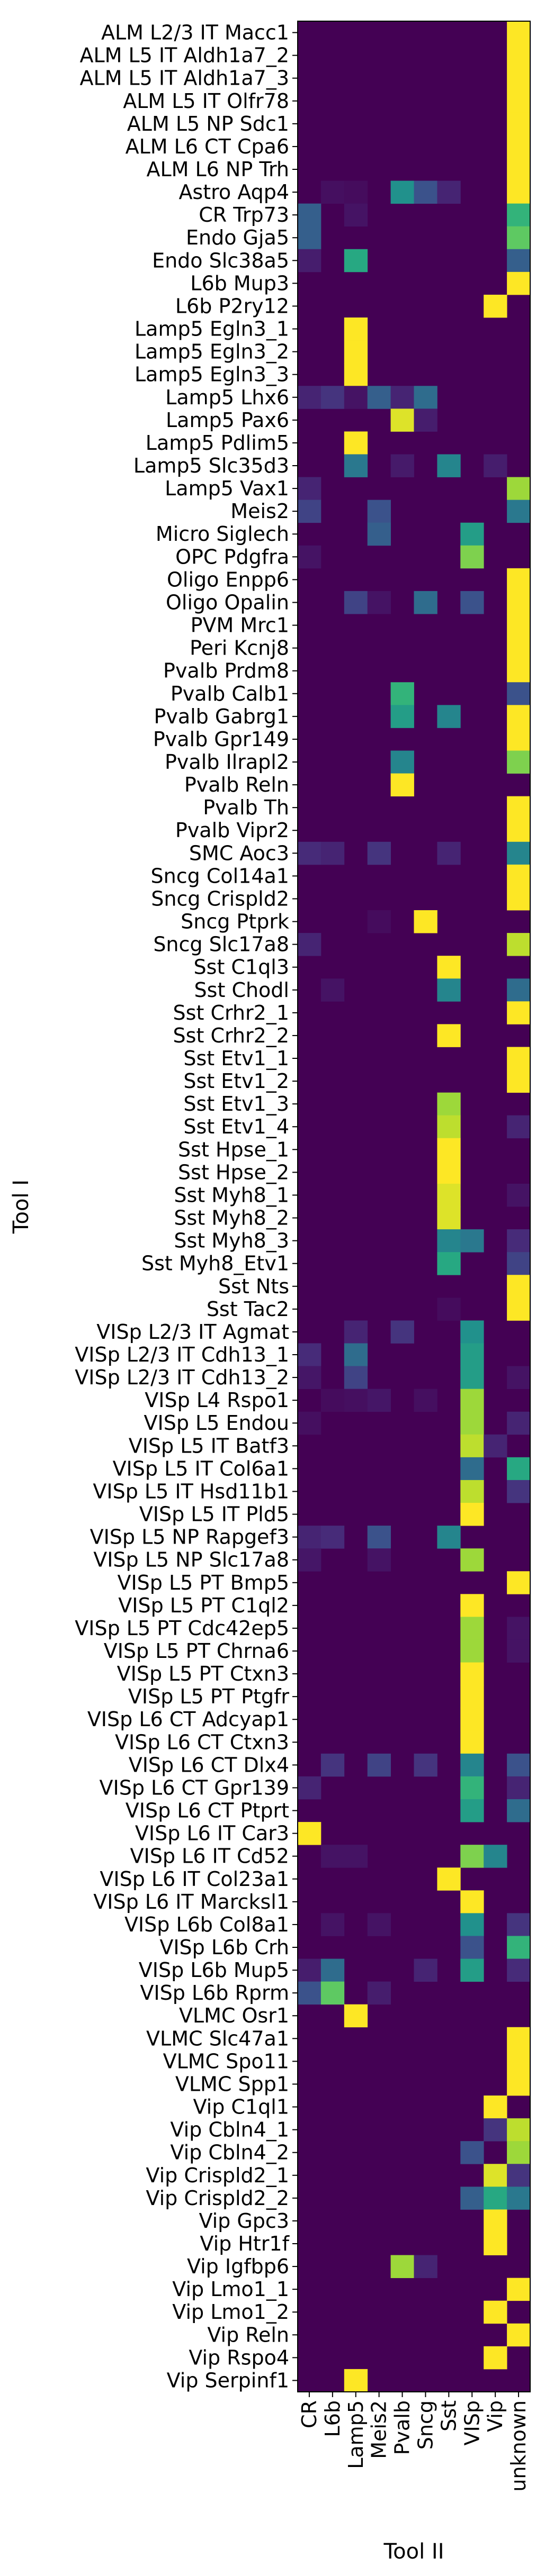 The image size is (545, 2576). Describe the element at coordinates (241, 990) in the screenshot. I see `y-tick-label: Sst Chodl` at that location.